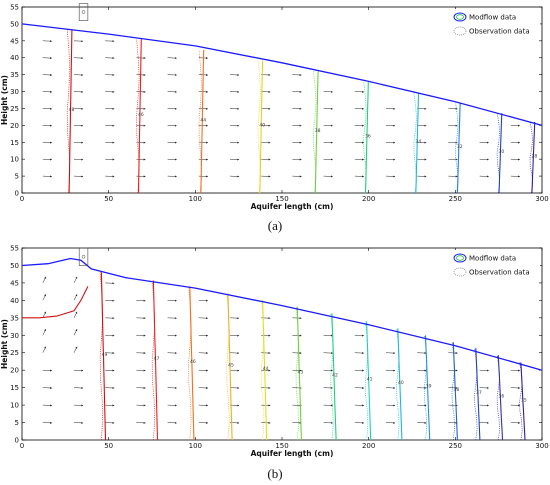 Image resolution: width=550 pixels, height=485 pixels. I want to click on y-tick-label: 30, so click(14, 92).